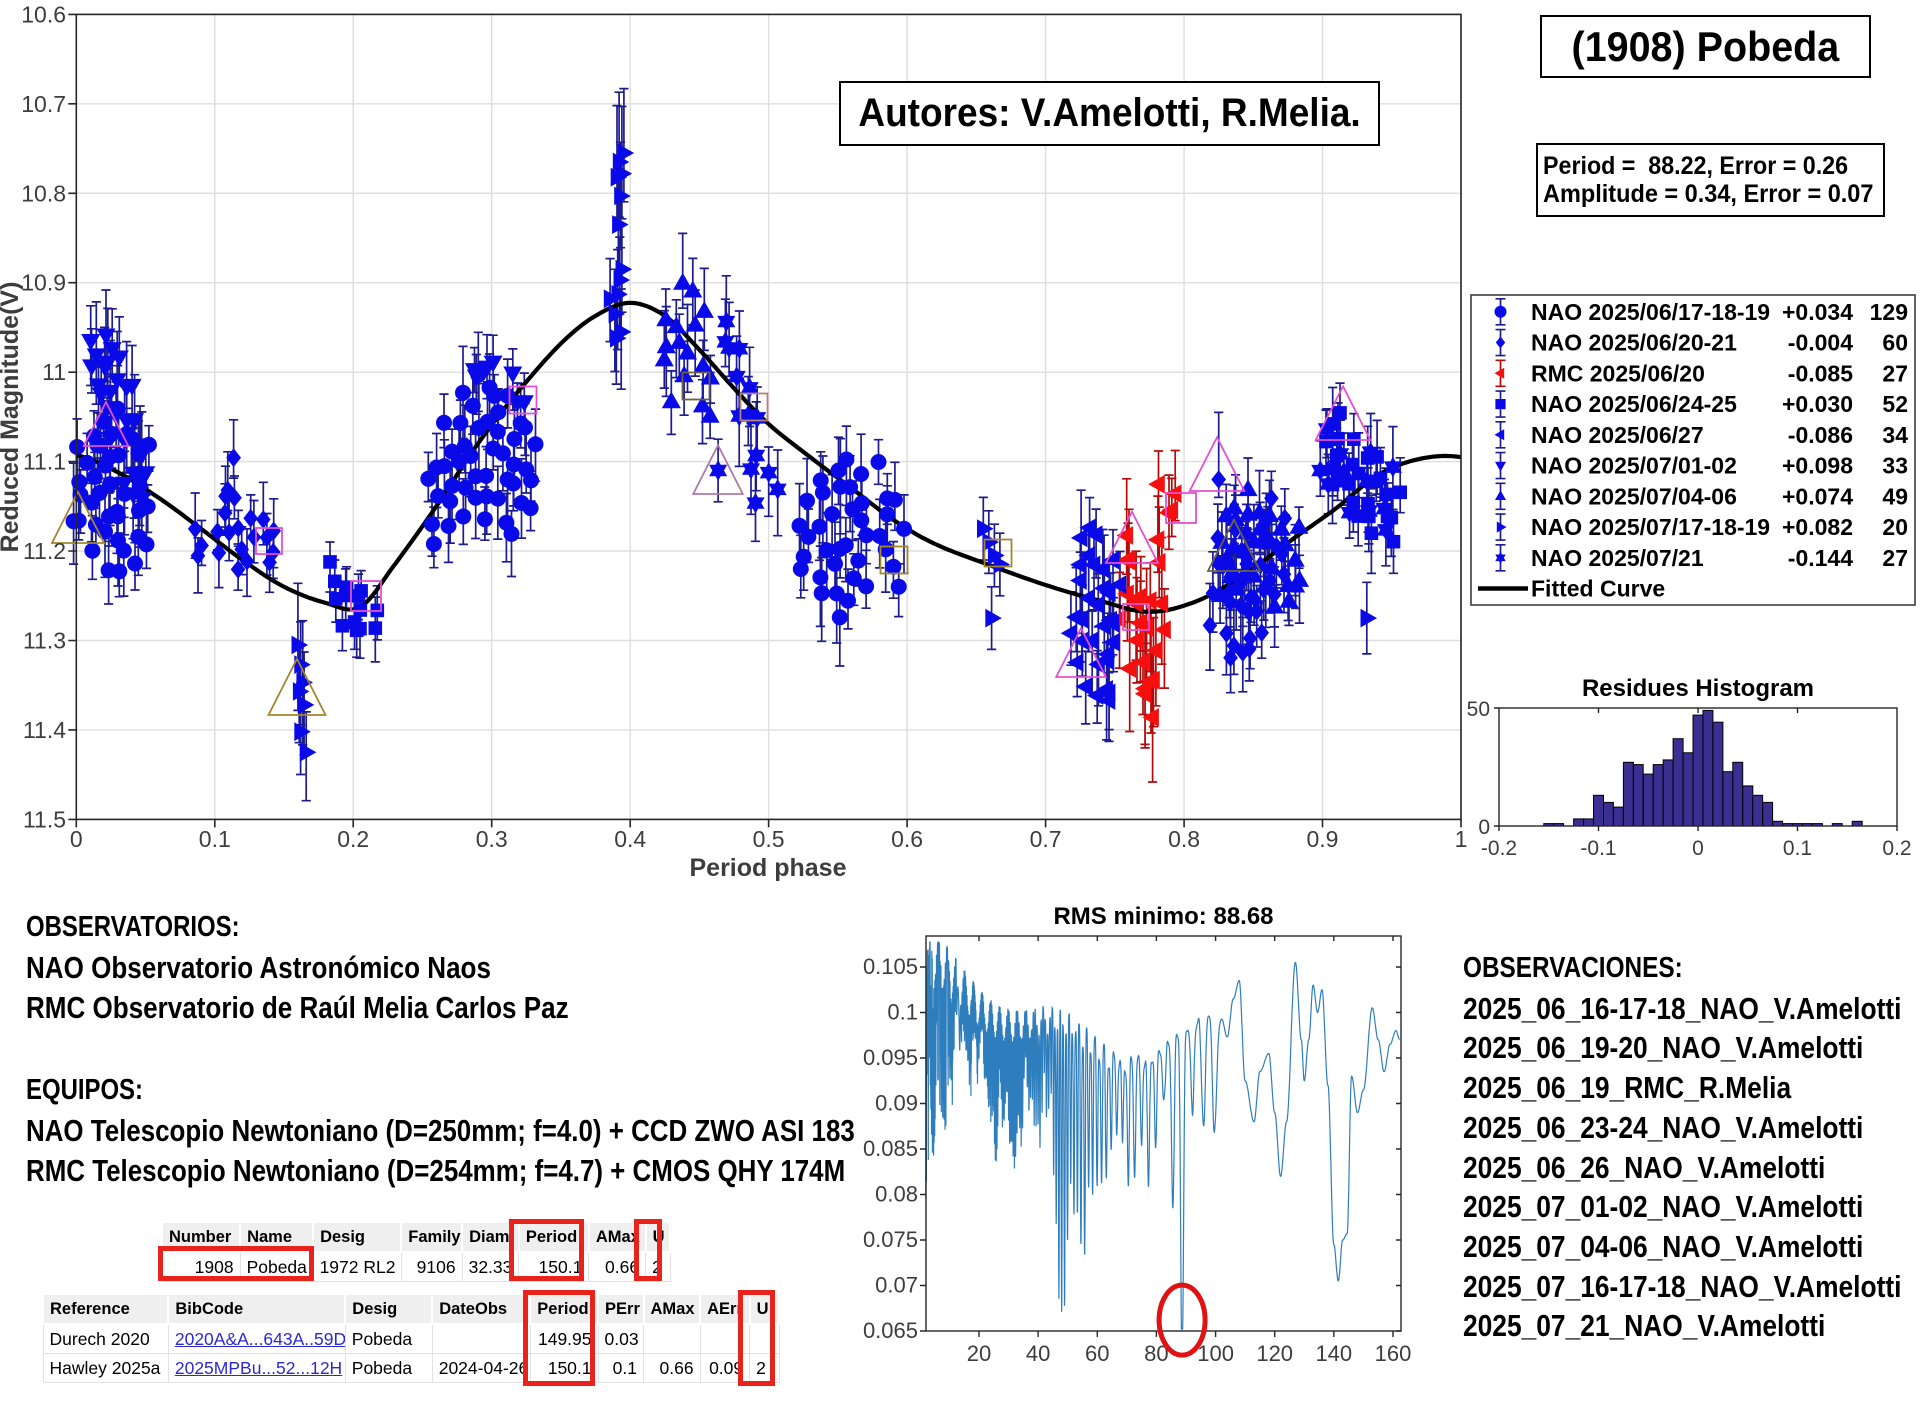 The width and height of the screenshot is (1931, 1415). I want to click on svg-text: NAO 2025/07/21, so click(1617, 558).